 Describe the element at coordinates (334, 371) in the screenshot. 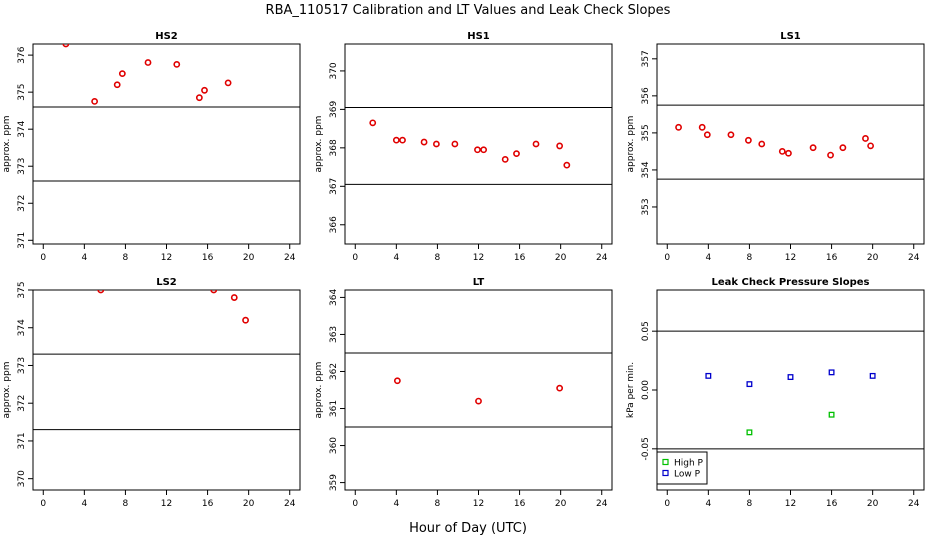

I see `y-tick-label: 362` at that location.